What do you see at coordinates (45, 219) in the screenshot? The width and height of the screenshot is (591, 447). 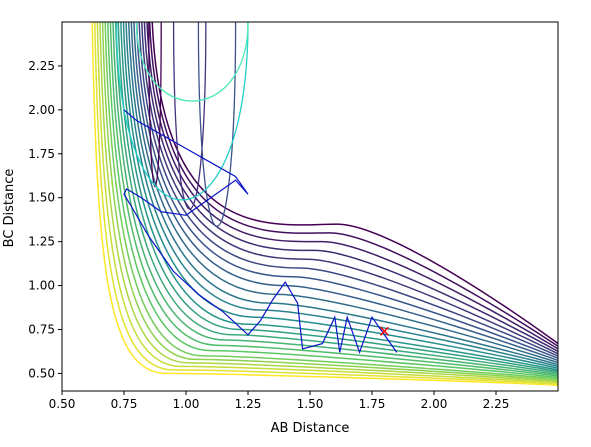 I see `y-axis-ticks: 0.50 0.75 1.00 1.25 1.50 1.75 2.00 2.25` at bounding box center [45, 219].